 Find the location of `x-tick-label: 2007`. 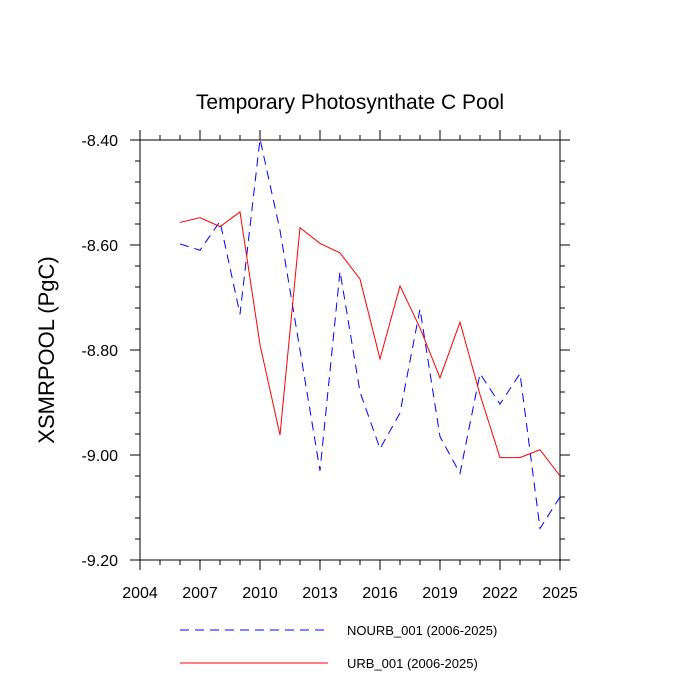

x-tick-label: 2007 is located at coordinates (200, 593).